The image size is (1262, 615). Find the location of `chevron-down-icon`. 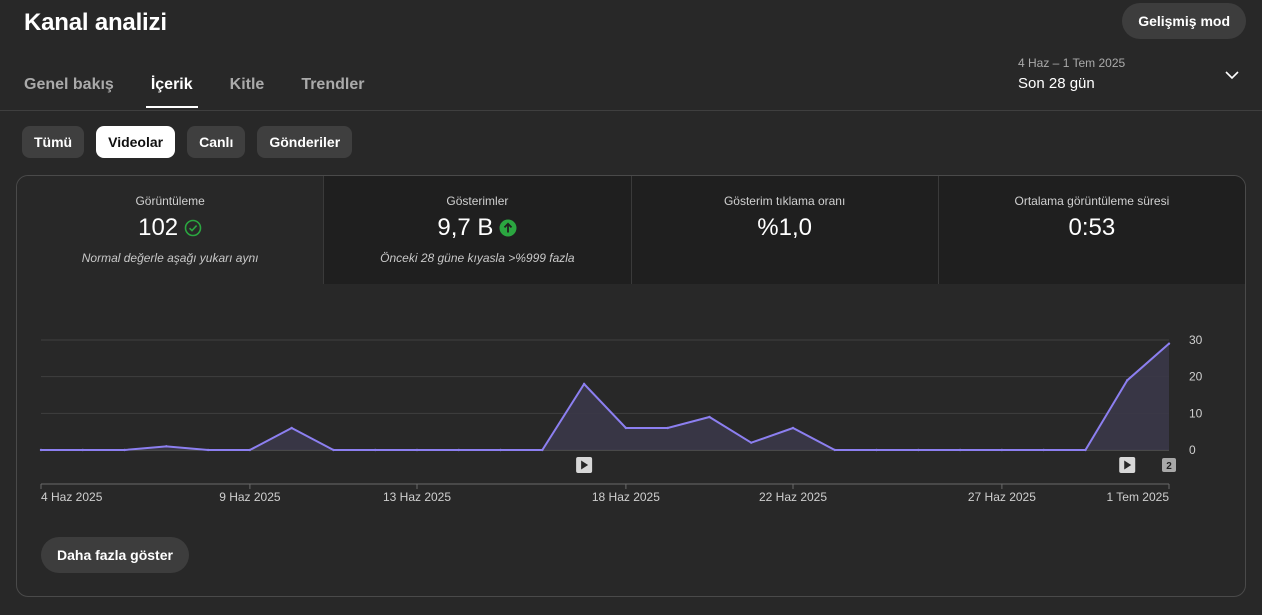

chevron-down-icon is located at coordinates (1232, 75).